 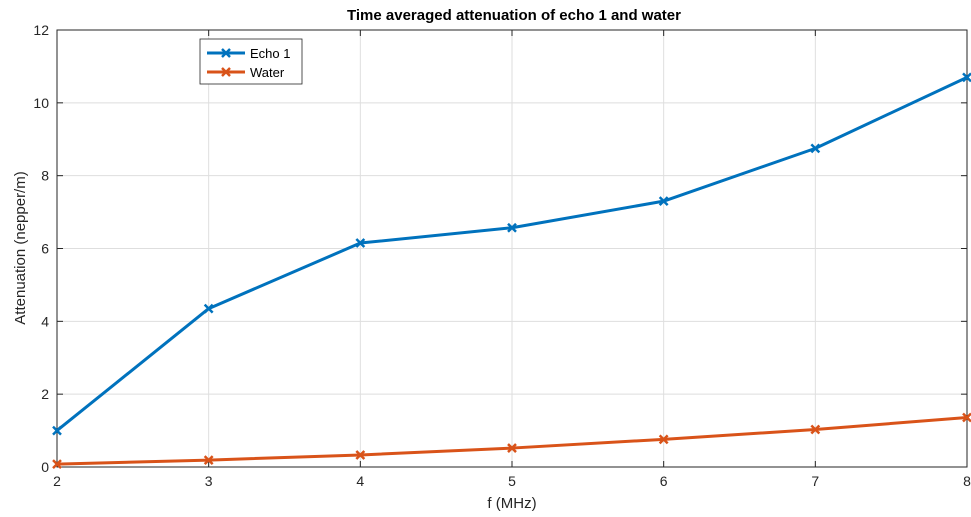 What do you see at coordinates (45, 394) in the screenshot?
I see `y-tick-label: 2` at bounding box center [45, 394].